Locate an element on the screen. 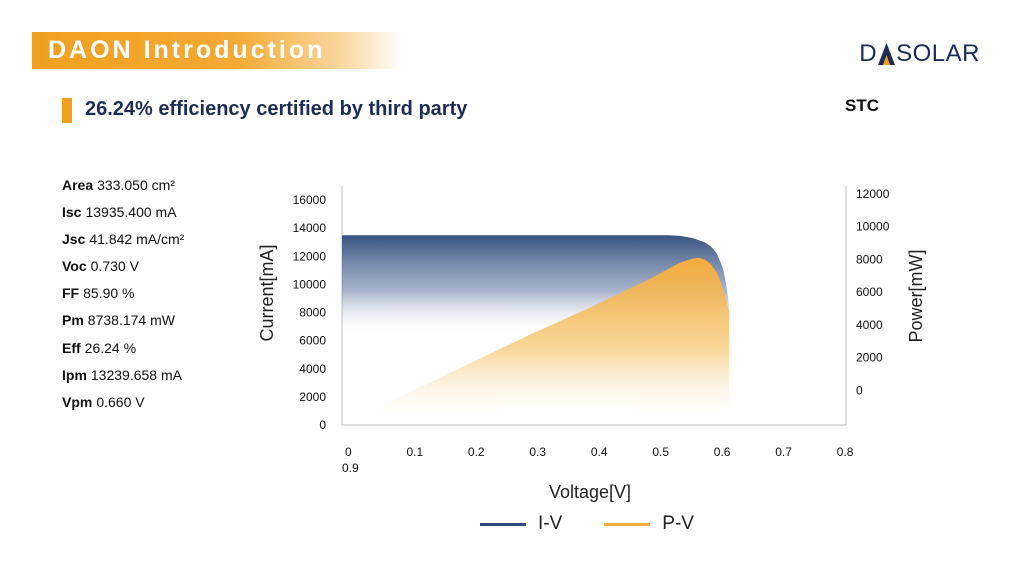  parameter-label: Eff is located at coordinates (71, 347).